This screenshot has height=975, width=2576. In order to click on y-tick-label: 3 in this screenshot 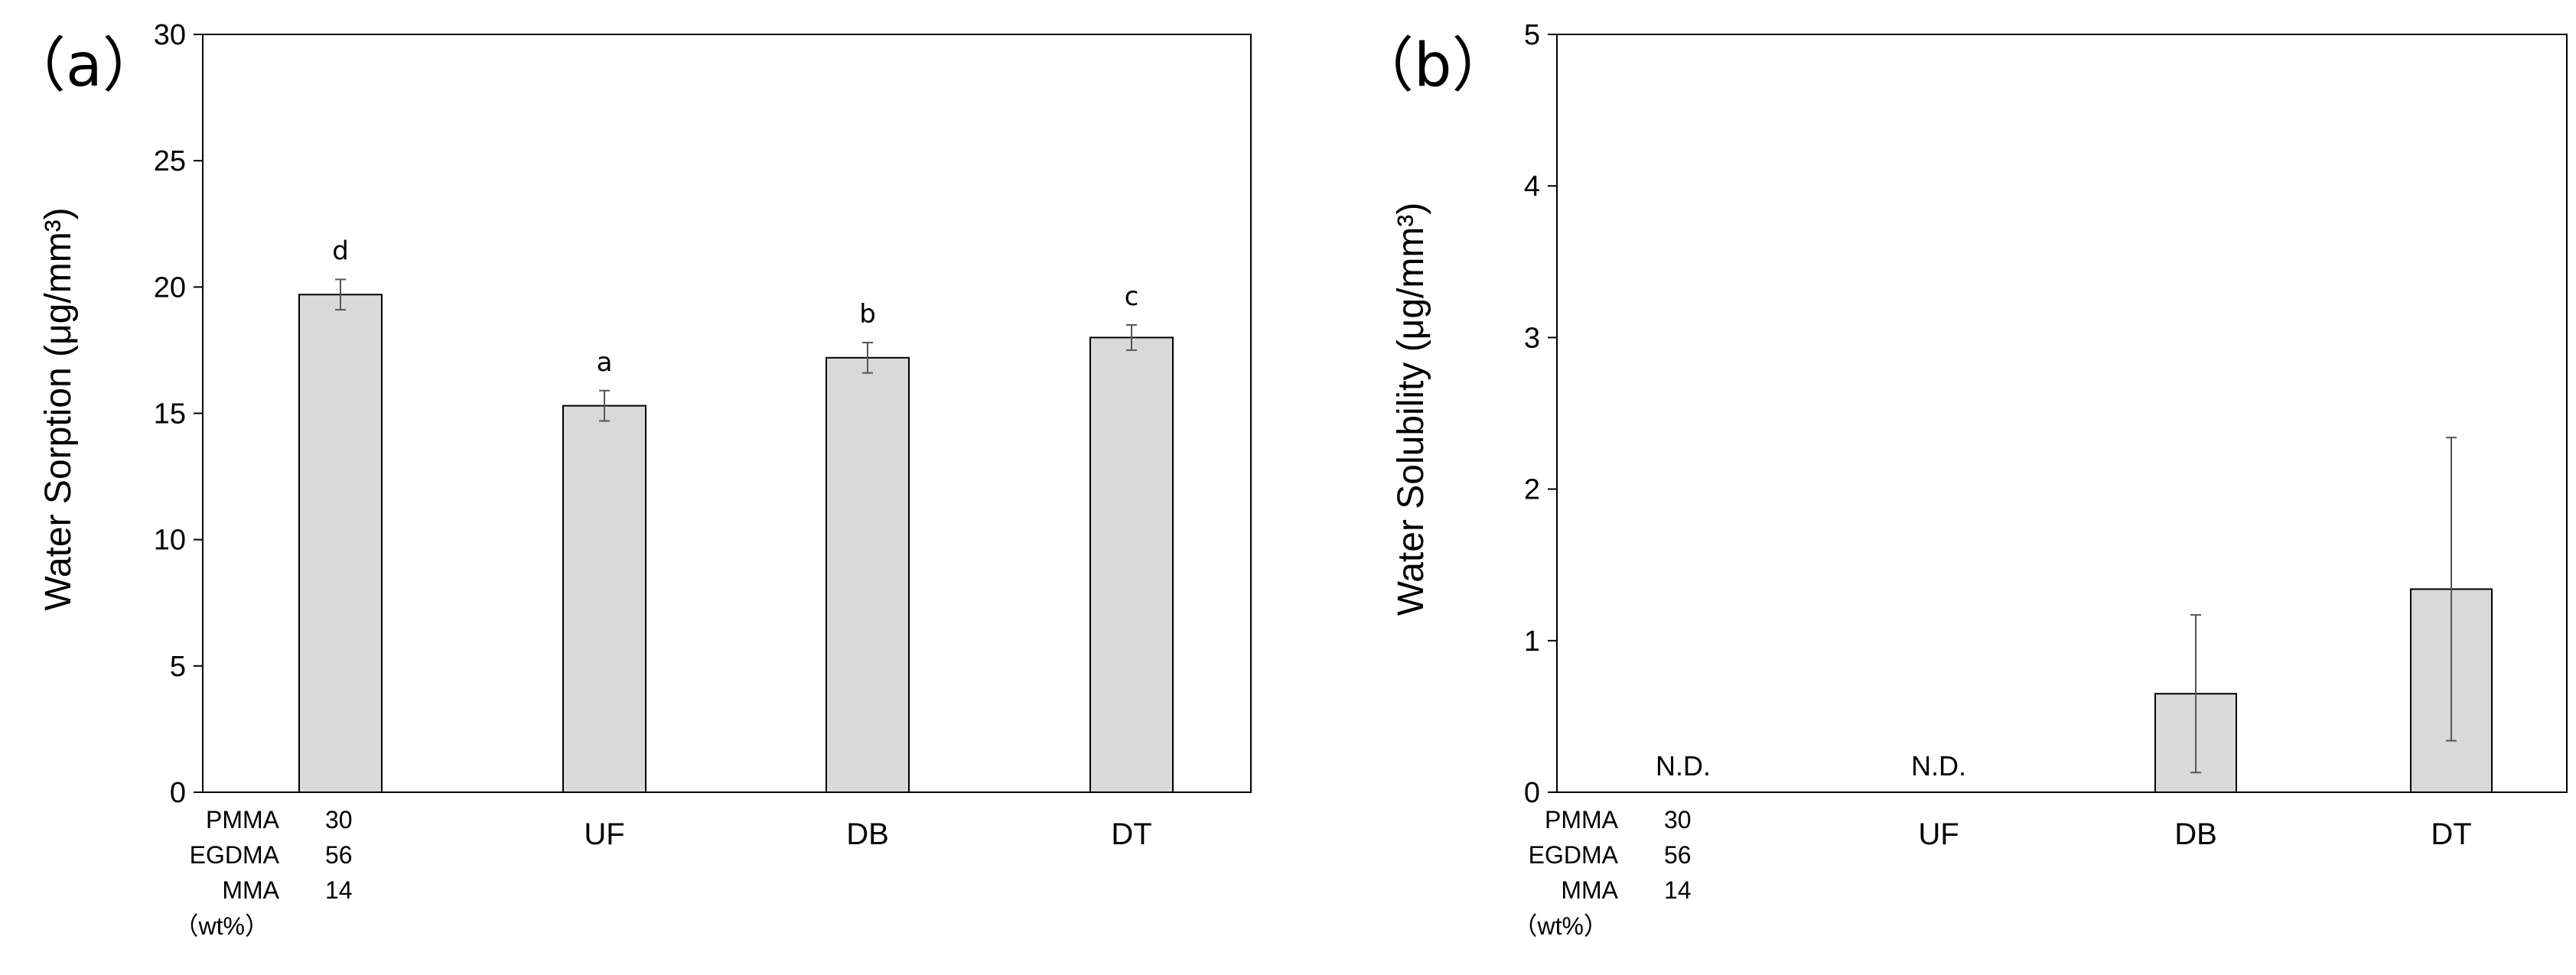, I will do `click(1532, 338)`.